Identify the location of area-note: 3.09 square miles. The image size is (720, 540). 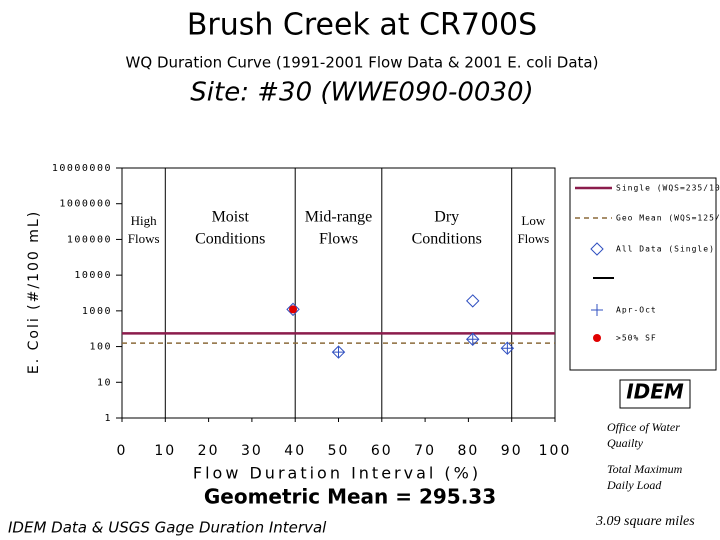
(645, 521).